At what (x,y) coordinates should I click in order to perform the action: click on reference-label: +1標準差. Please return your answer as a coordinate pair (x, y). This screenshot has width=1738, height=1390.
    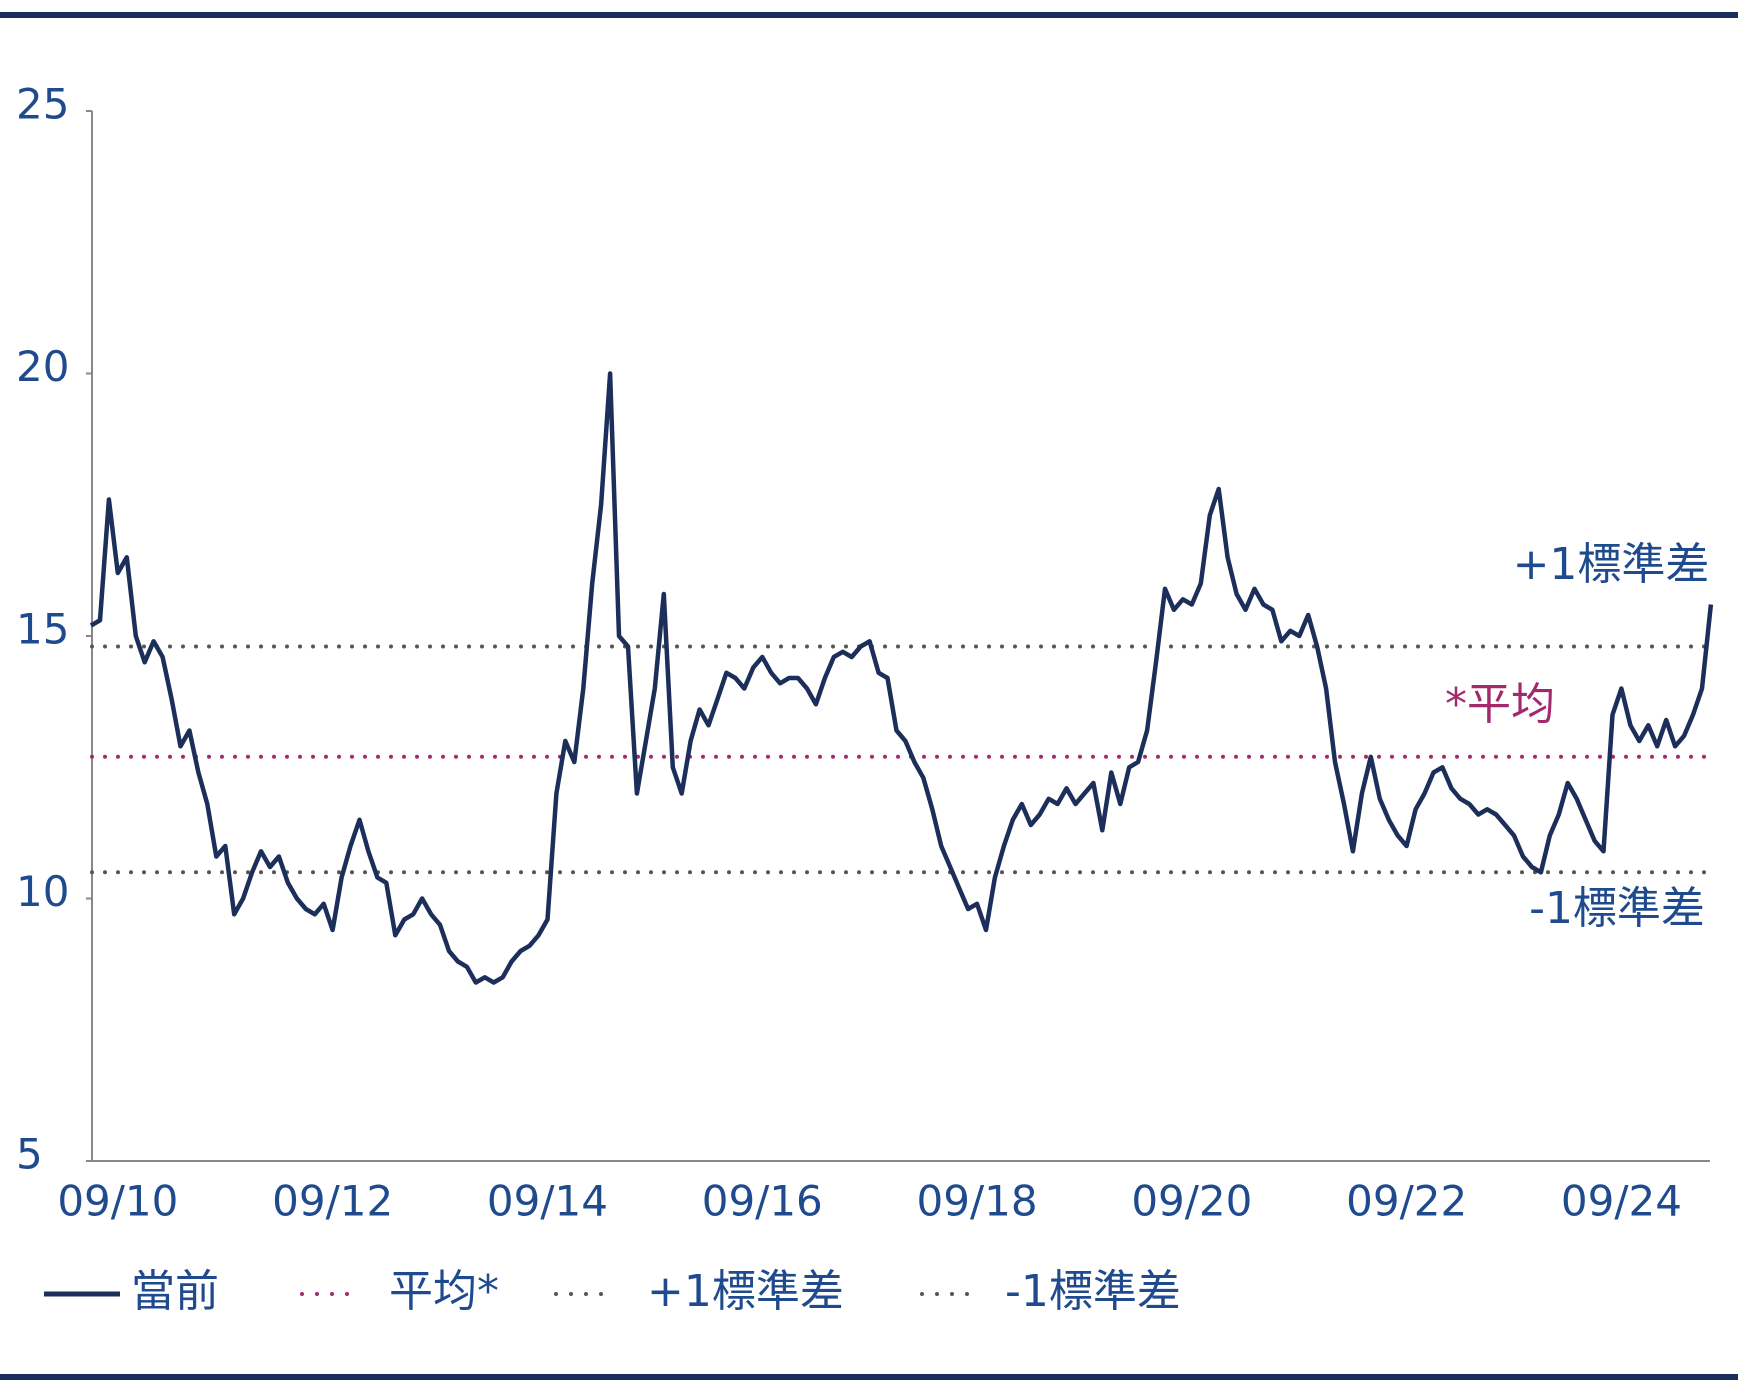
    Looking at the image, I should click on (1611, 564).